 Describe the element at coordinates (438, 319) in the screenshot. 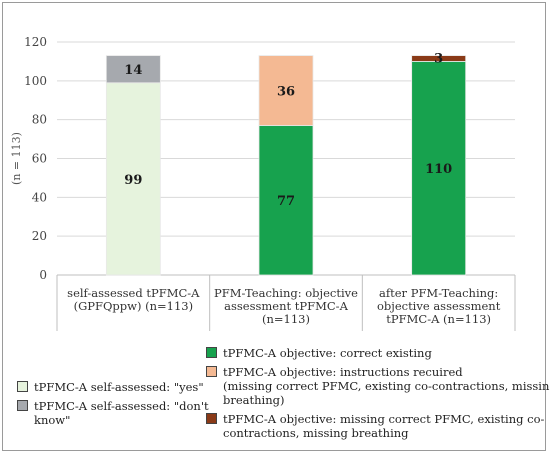

I see `x-tick-label: tPFMC-A (n=113)` at that location.